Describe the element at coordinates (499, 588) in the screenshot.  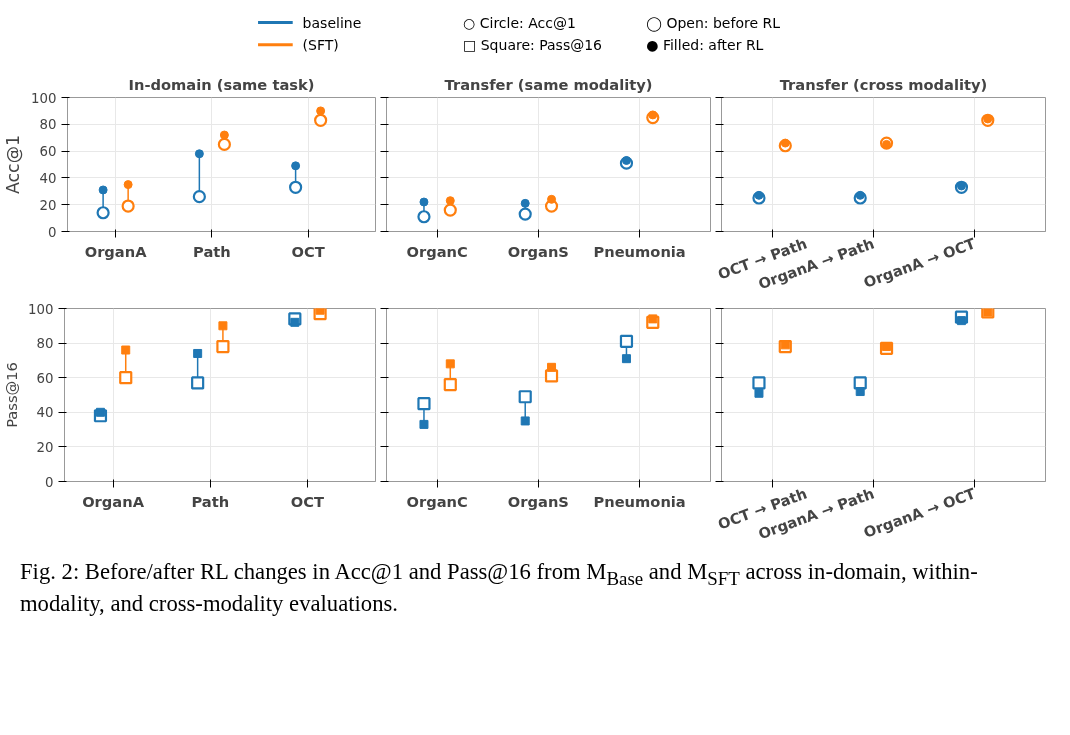
I see `text: Fig. 2: Before/after RL changes in Acc@1 and Pass@16 from M$_{Base}$ and M$_{SFT}$ across in-domain, within-modality, and cross-modality evaluations.` at that location.